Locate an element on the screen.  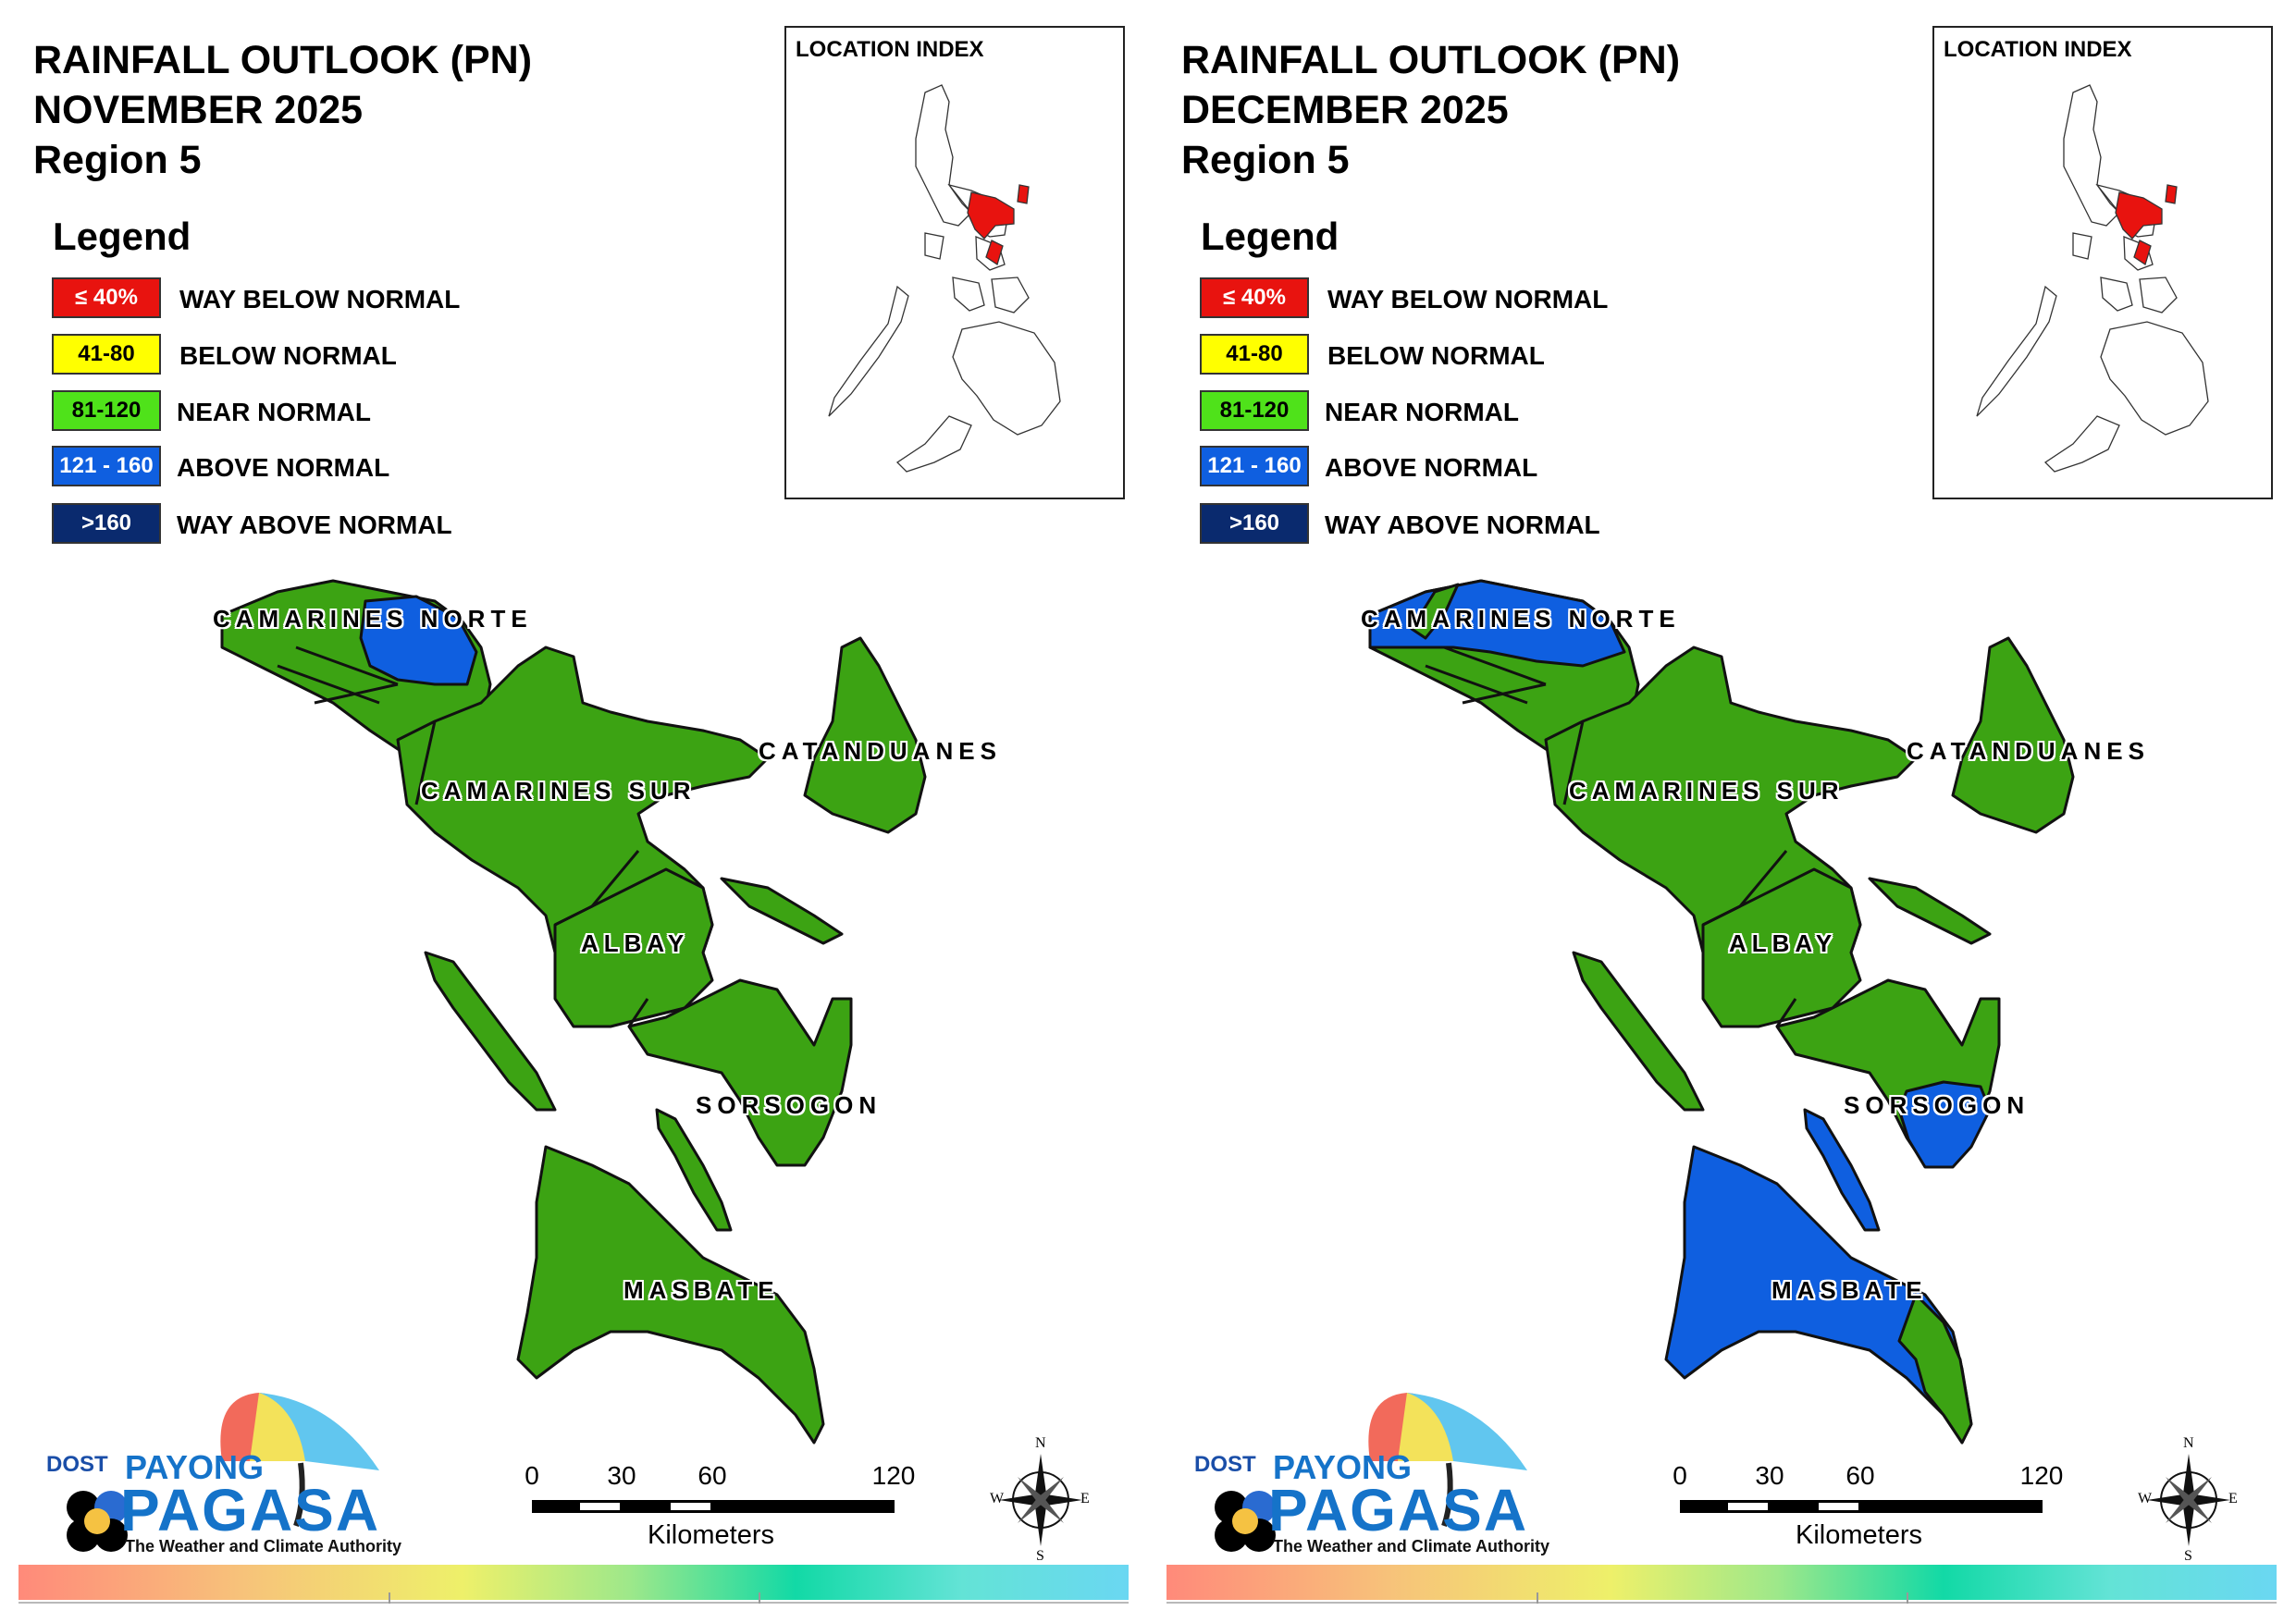
umbrella-icon is located at coordinates (223, 1472).